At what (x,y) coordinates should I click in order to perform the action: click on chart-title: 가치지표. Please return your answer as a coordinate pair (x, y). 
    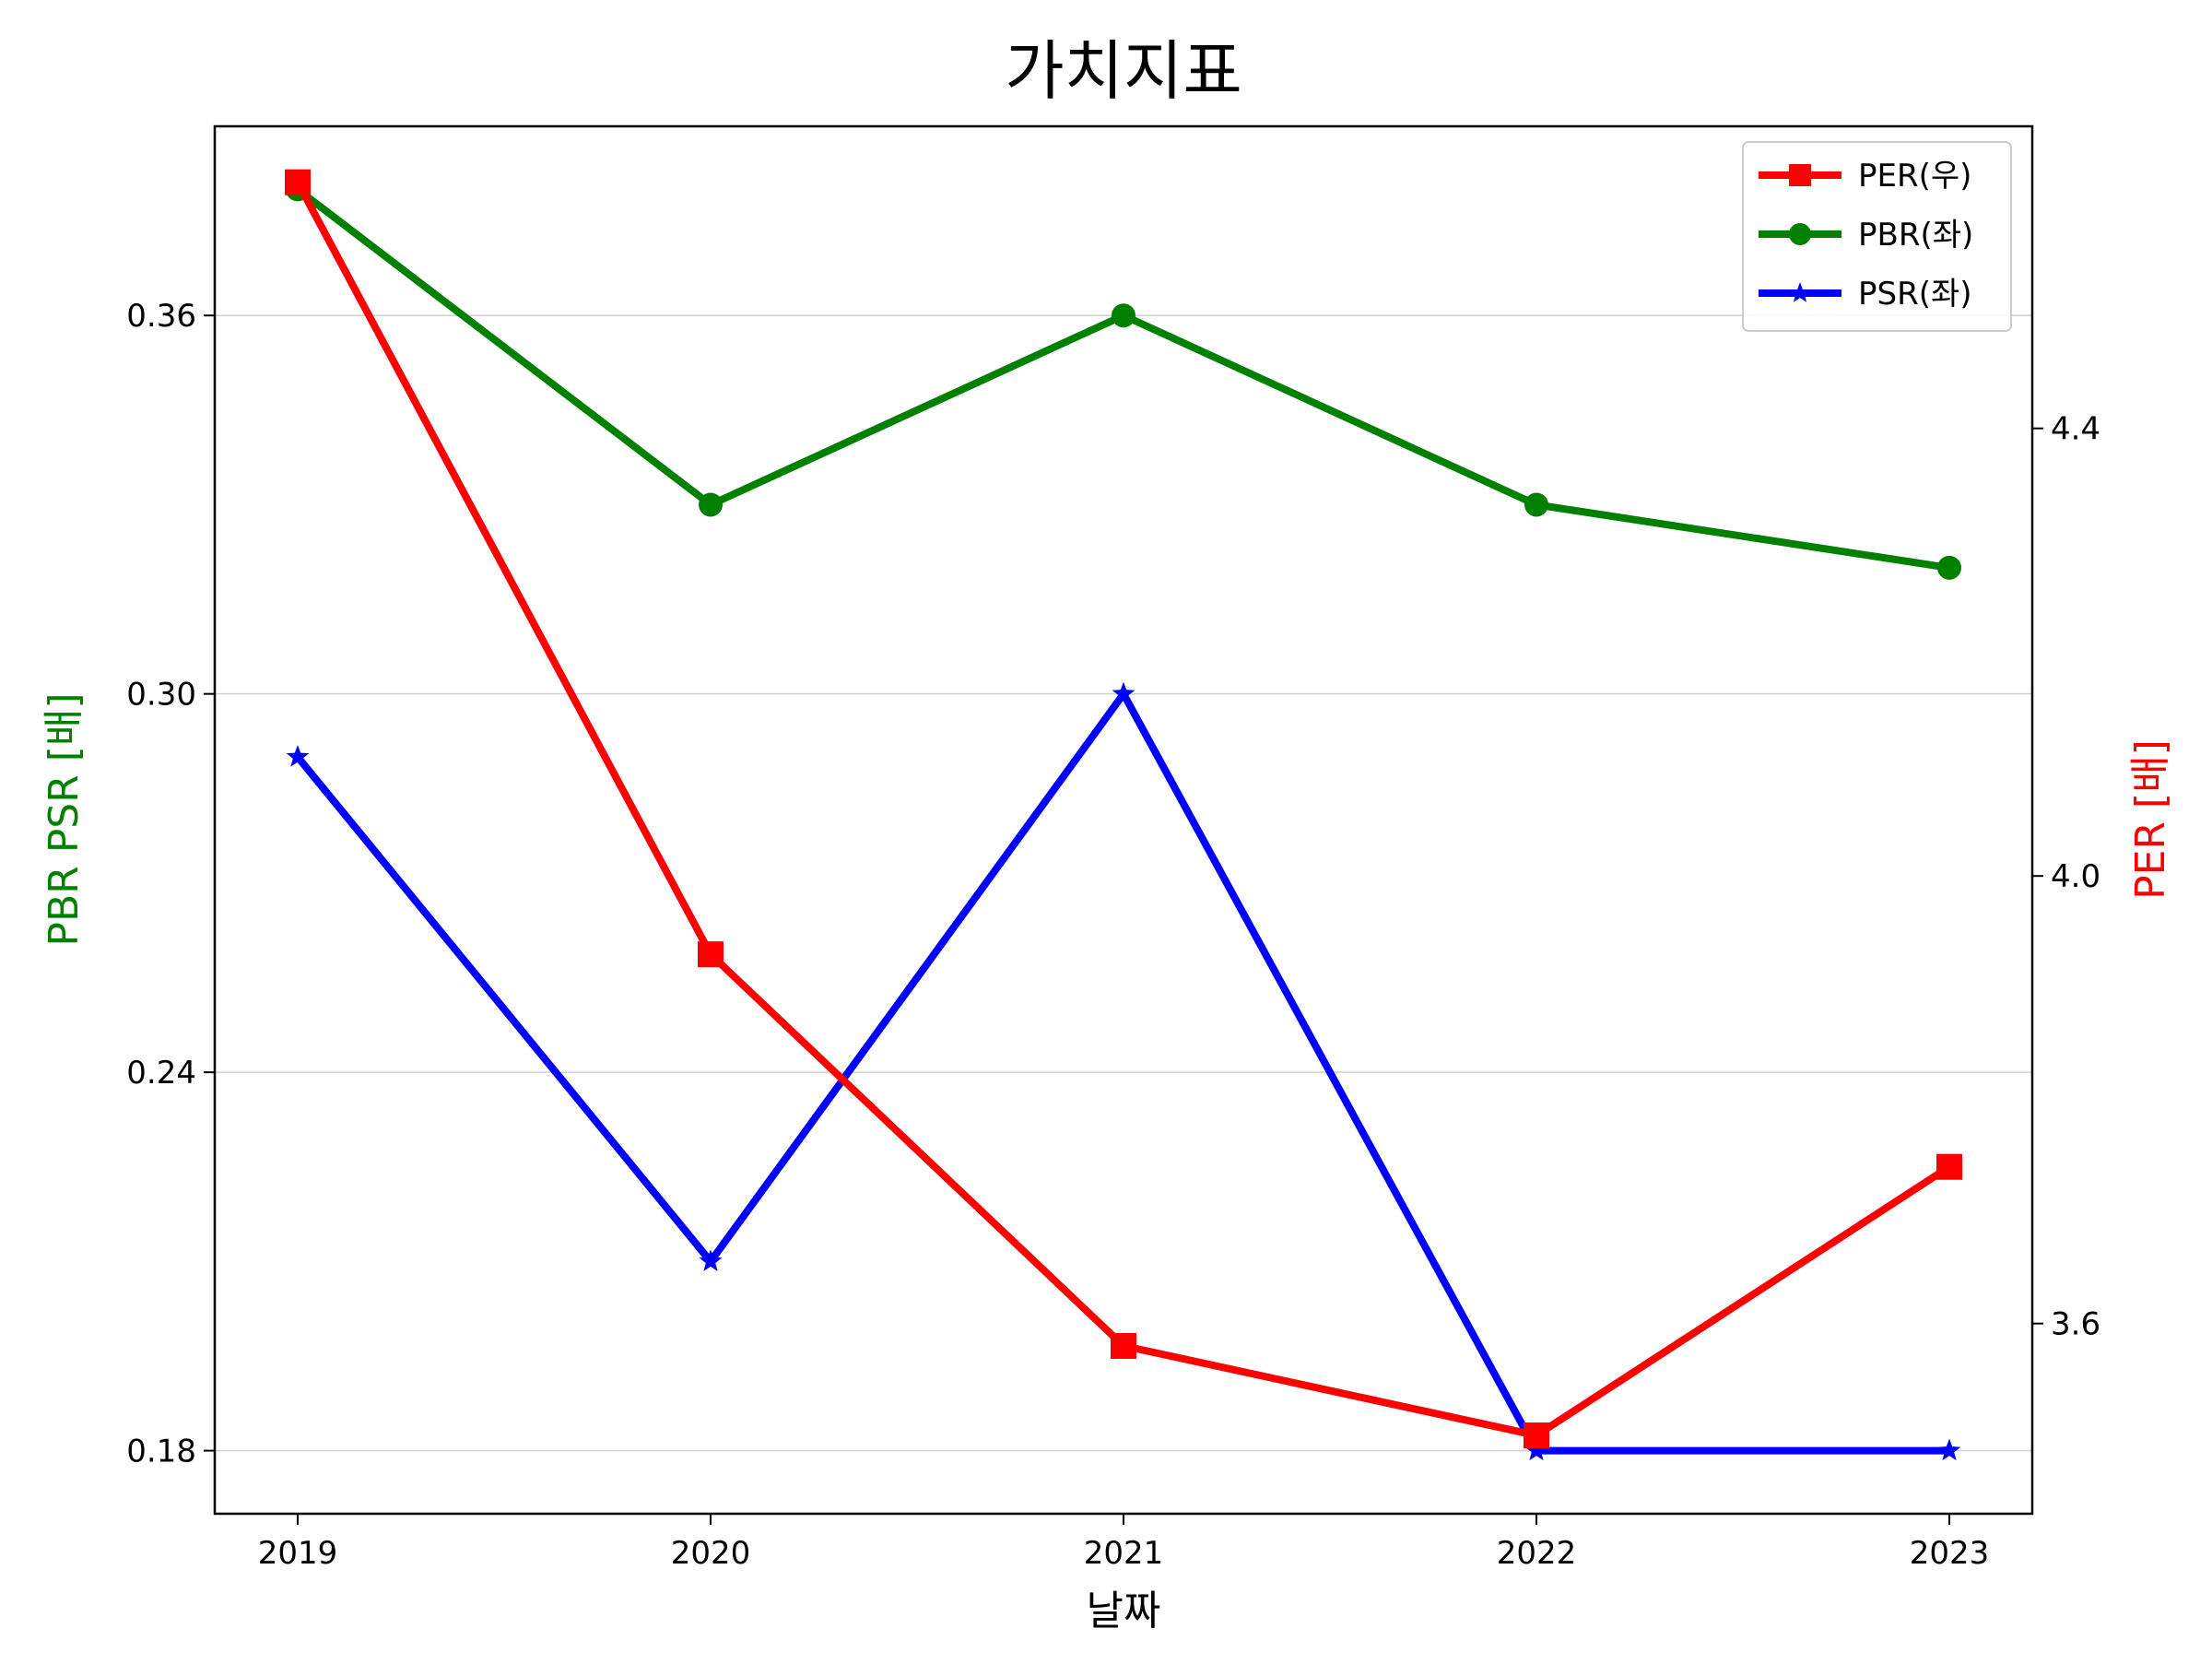
    Looking at the image, I should click on (1123, 71).